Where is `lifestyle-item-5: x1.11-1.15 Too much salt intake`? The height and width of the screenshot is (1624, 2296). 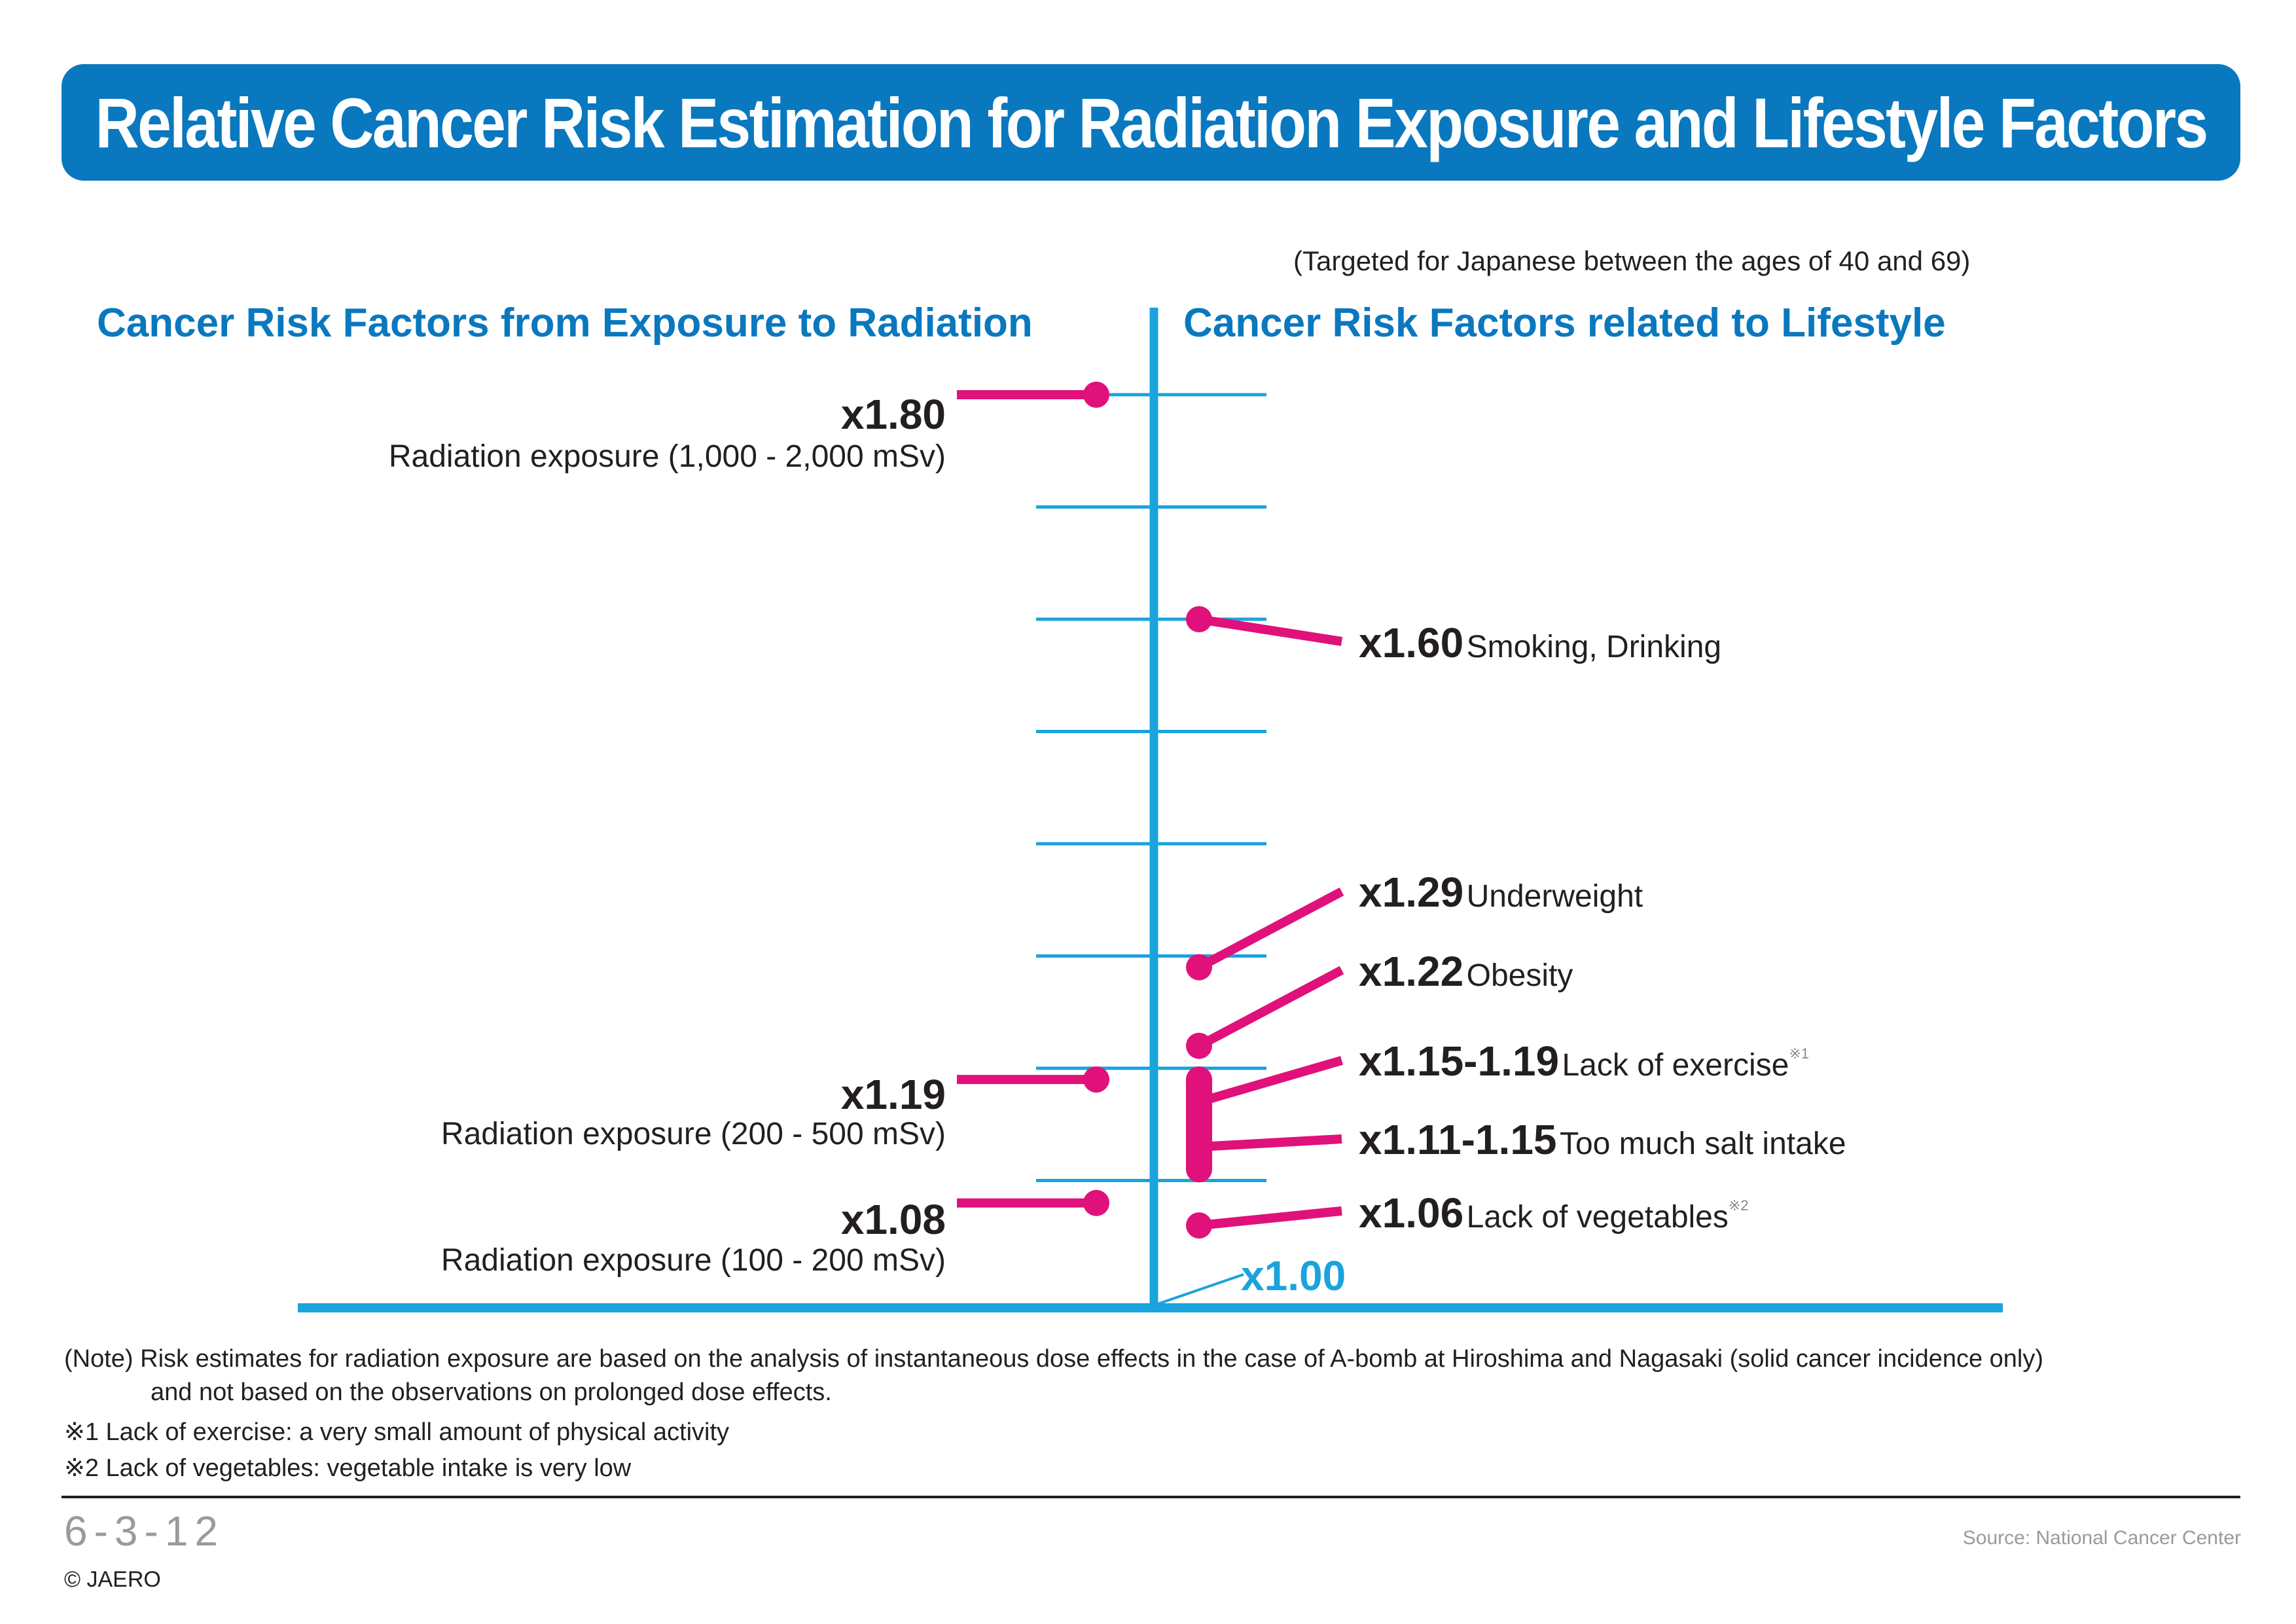
lifestyle-item-5: x1.11-1.15 Too much salt intake is located at coordinates (1602, 1139).